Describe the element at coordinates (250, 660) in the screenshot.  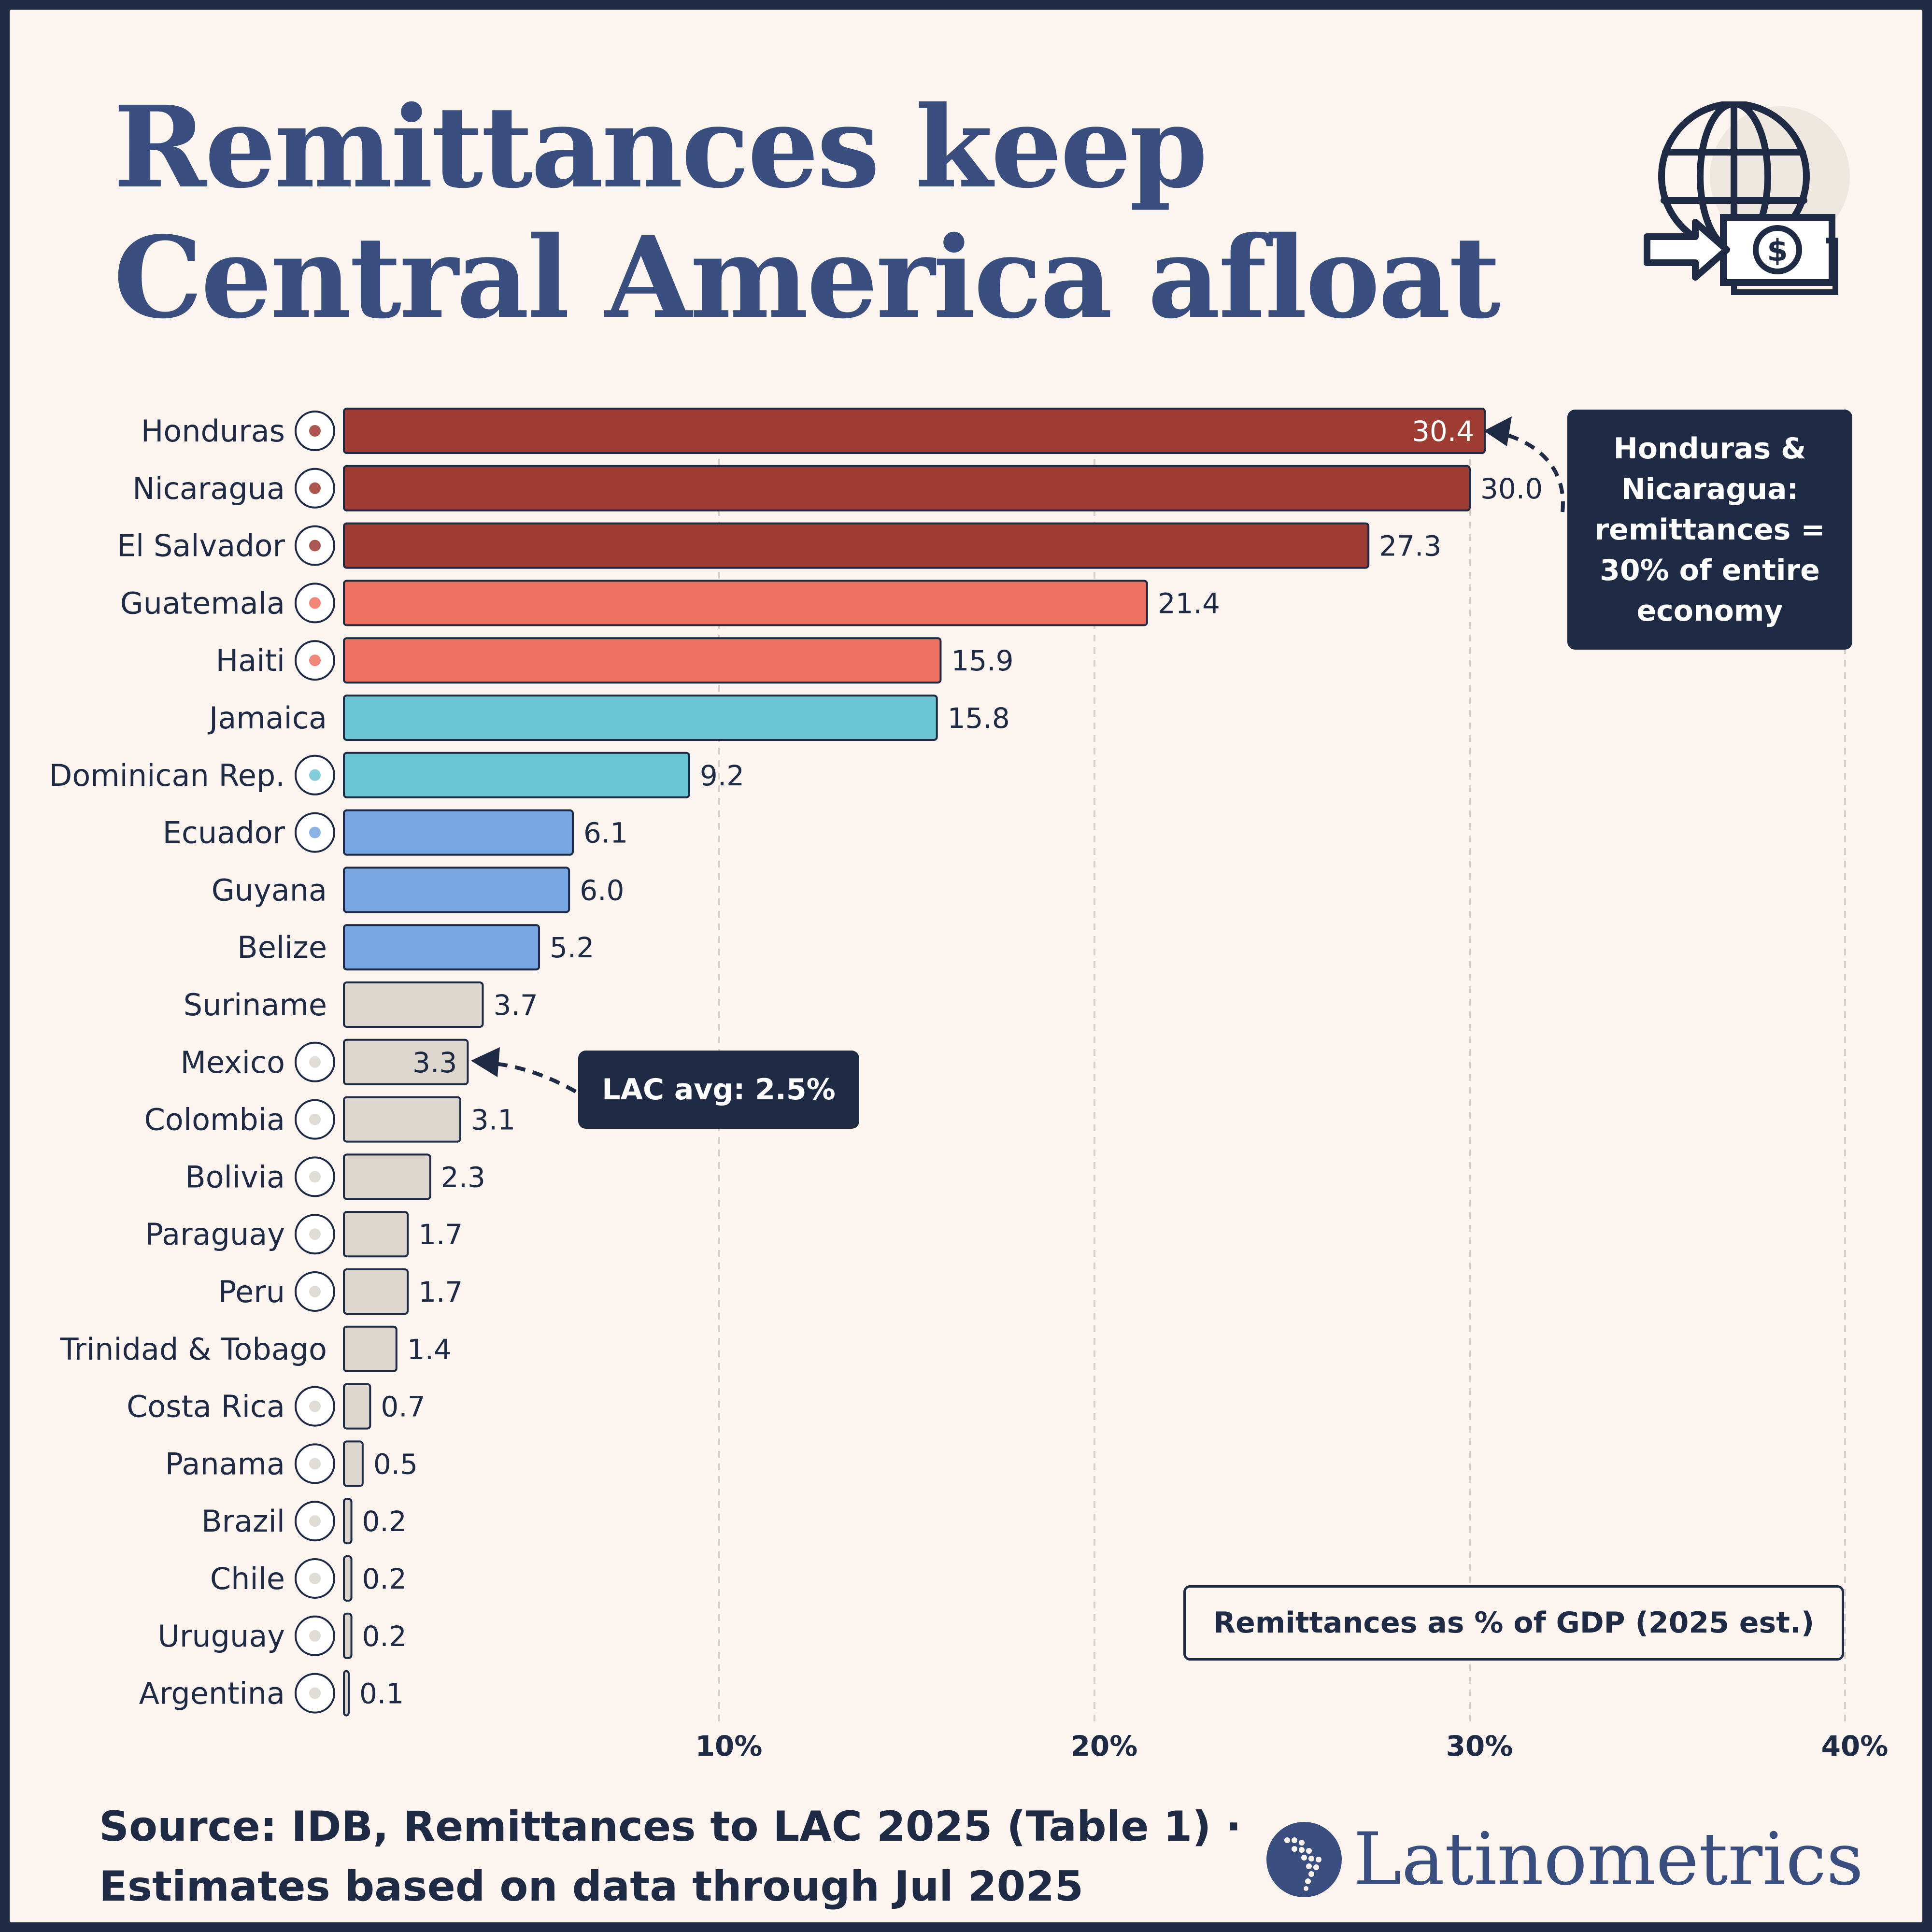
I see `country-label: Haiti` at that location.